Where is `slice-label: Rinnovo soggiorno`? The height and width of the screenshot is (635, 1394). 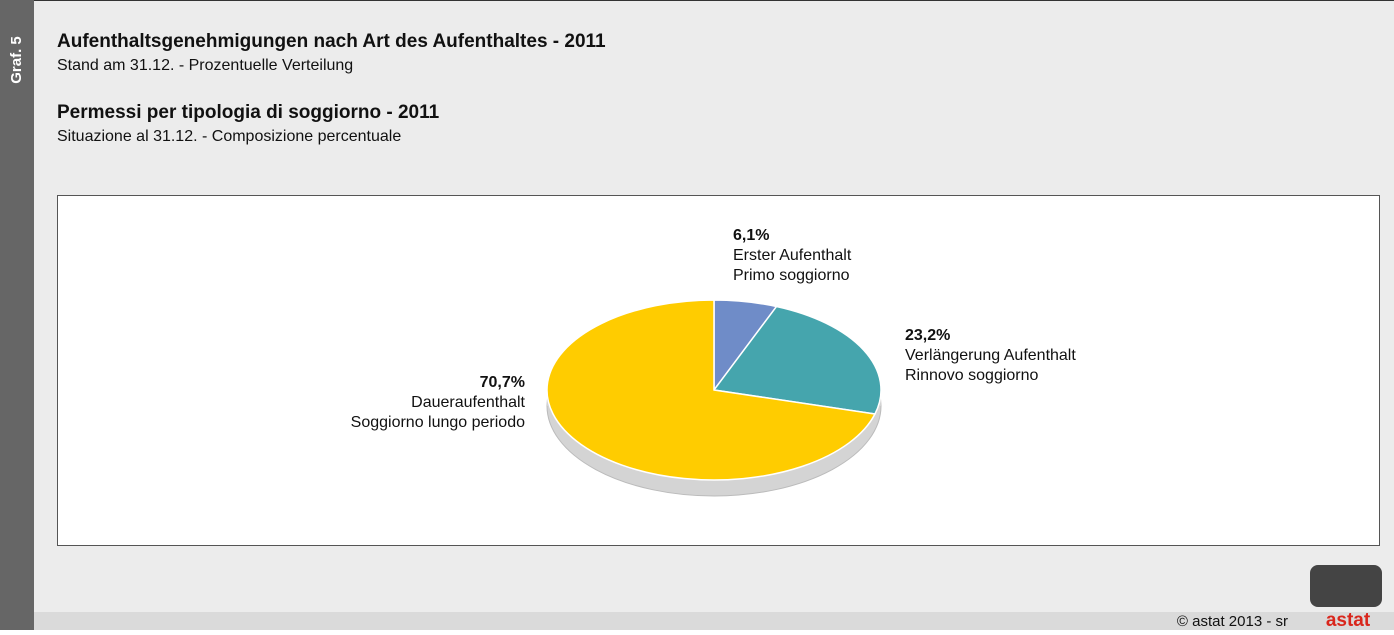 slice-label: Rinnovo soggiorno is located at coordinates (972, 375).